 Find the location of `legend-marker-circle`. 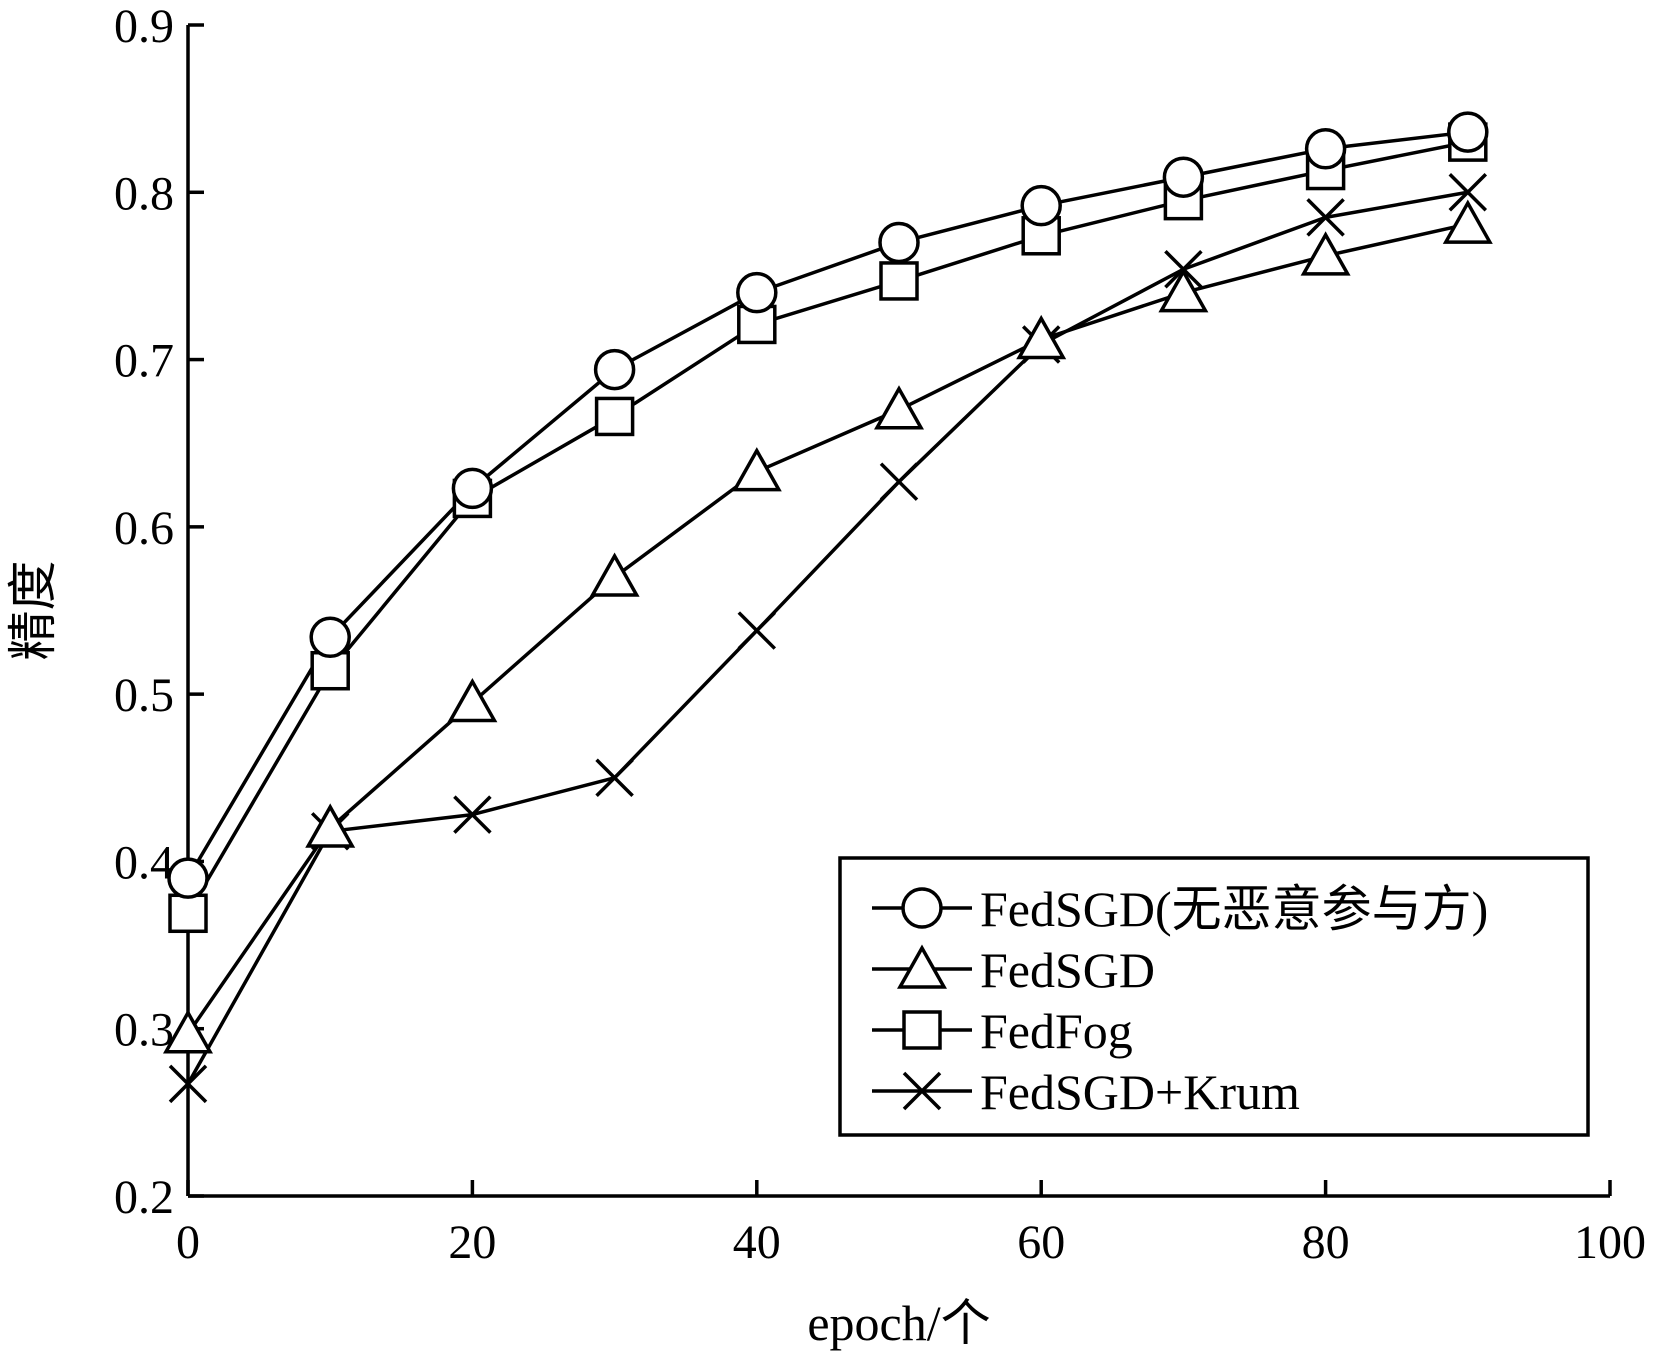

legend-marker-circle is located at coordinates (922, 908).